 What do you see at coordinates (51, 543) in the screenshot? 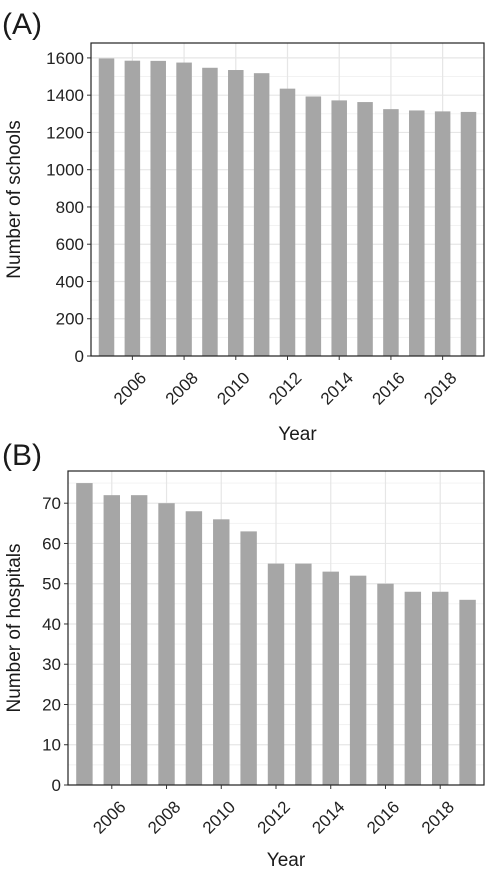
I see `y-tick-label: 60` at bounding box center [51, 543].